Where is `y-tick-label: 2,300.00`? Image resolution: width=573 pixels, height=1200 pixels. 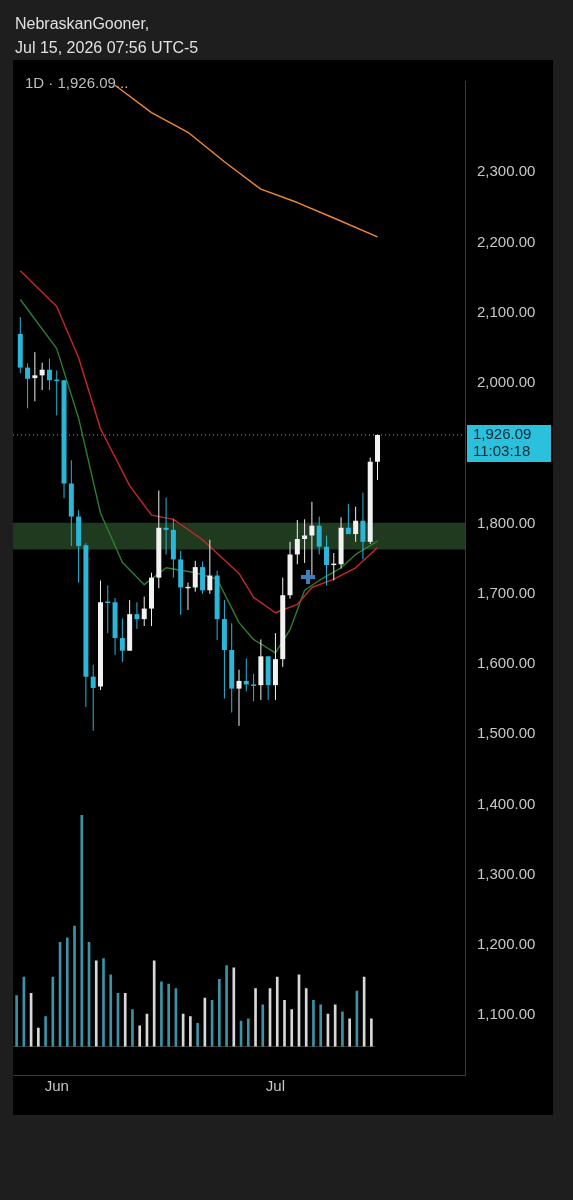
y-tick-label: 2,300.00 is located at coordinates (506, 171).